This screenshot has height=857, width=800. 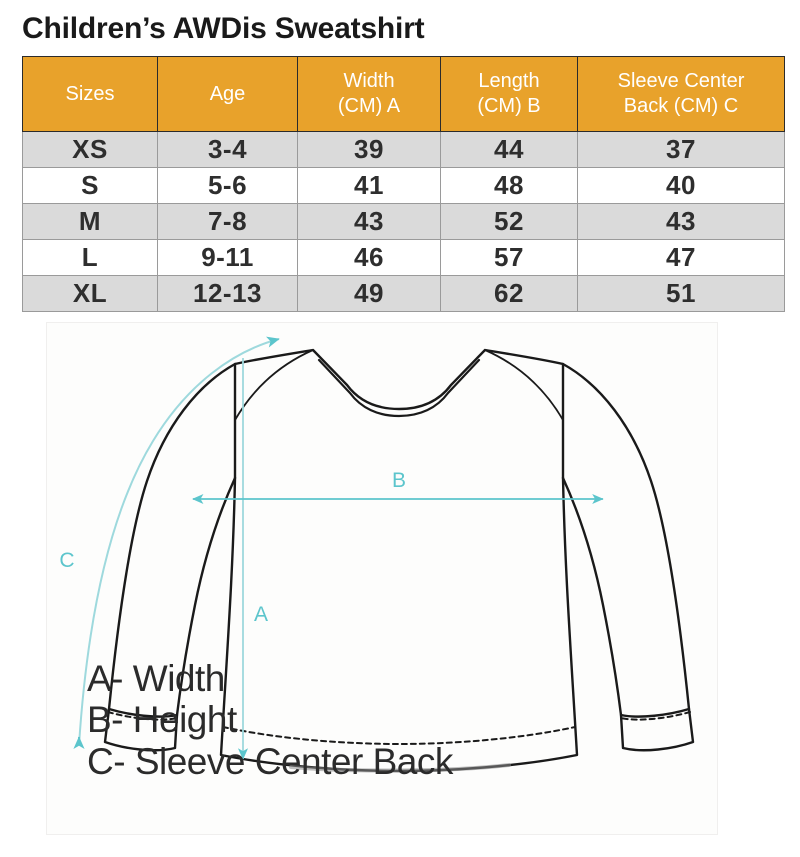 I want to click on left-cuff-path, so click(x=141, y=729).